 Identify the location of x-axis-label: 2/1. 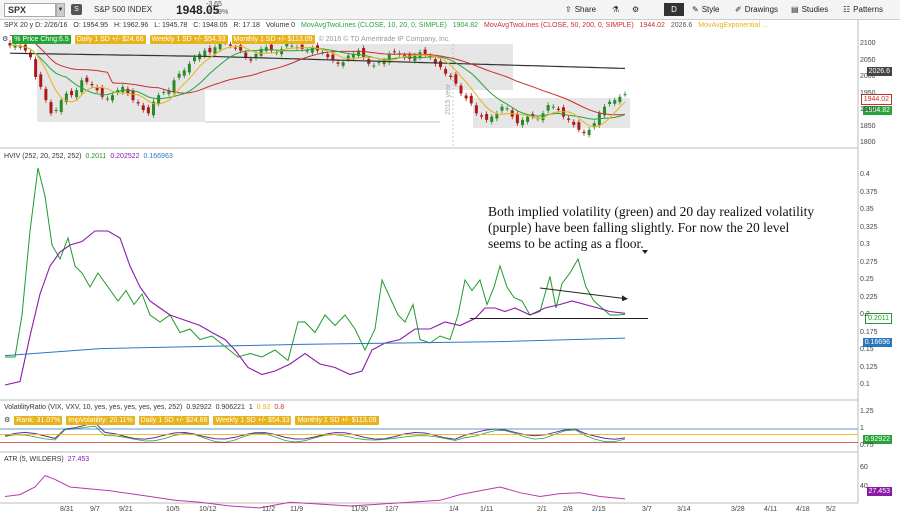
(542, 509).